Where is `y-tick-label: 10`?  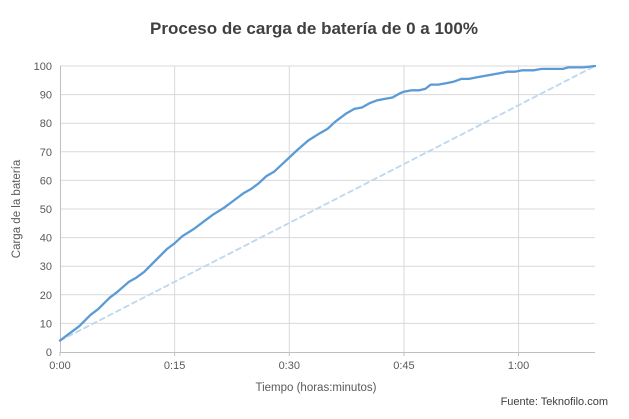 y-tick-label: 10 is located at coordinates (46, 324).